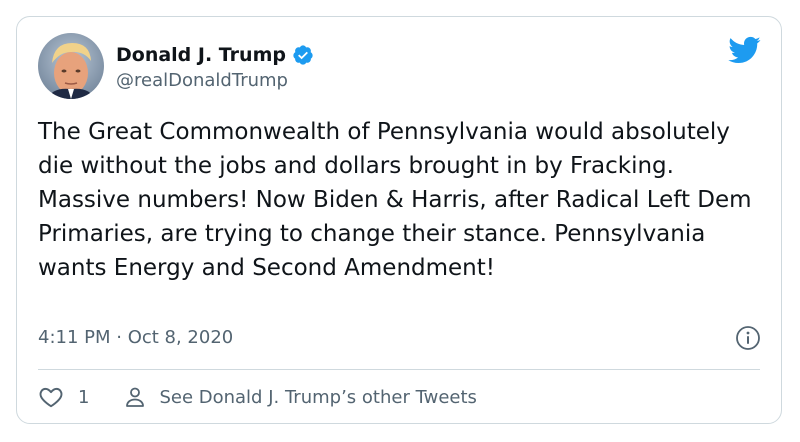 Image resolution: width=800 pixels, height=442 pixels. I want to click on twitter-bird-icon, so click(744, 50).